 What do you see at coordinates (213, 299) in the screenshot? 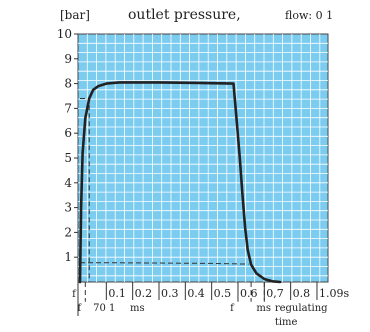
I see `x-axis: 0.1 0.2 0.3 0.4 0.5 0.6 0,7 0.8 1.09s` at bounding box center [213, 299].